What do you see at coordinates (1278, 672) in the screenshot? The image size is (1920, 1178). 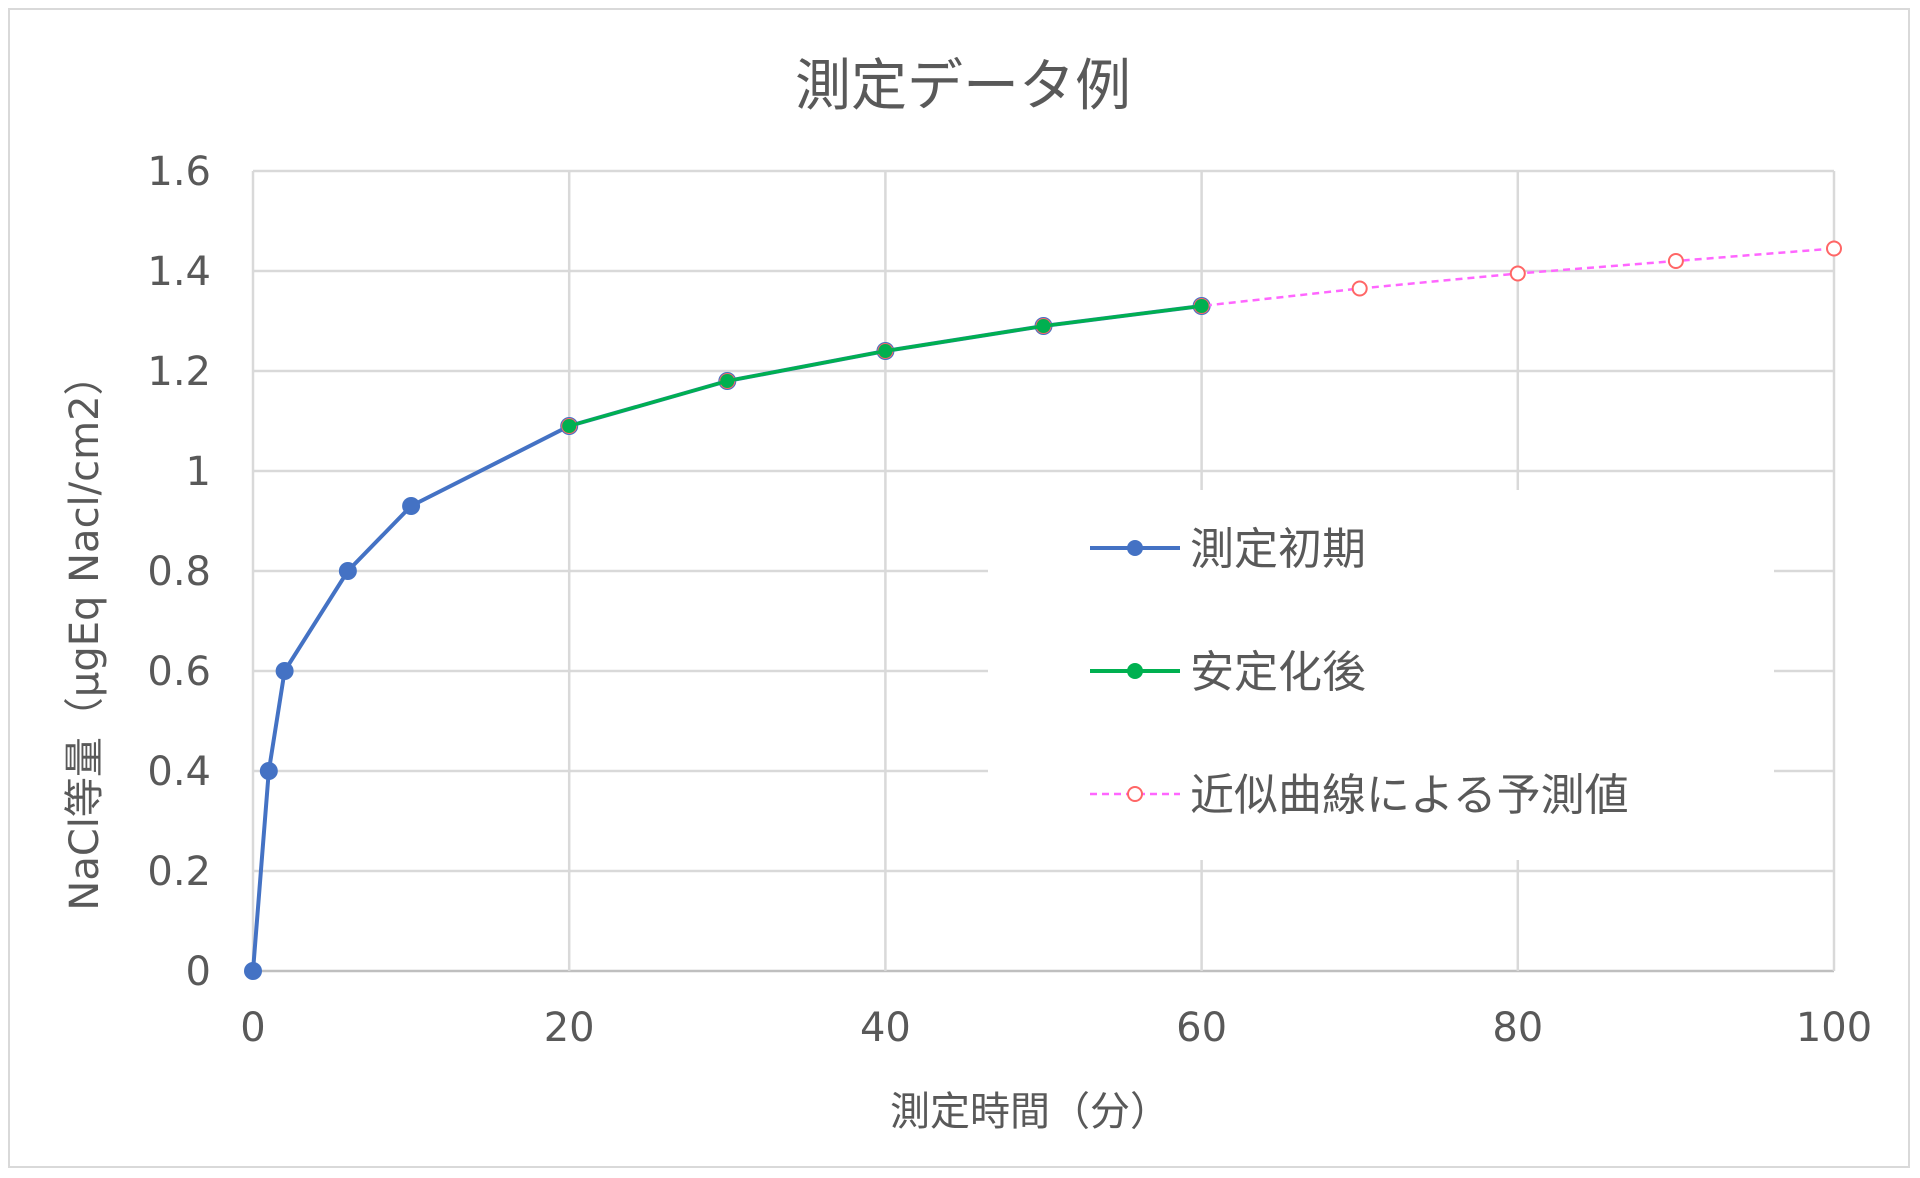 I see `legend-label: 安定化後` at bounding box center [1278, 672].